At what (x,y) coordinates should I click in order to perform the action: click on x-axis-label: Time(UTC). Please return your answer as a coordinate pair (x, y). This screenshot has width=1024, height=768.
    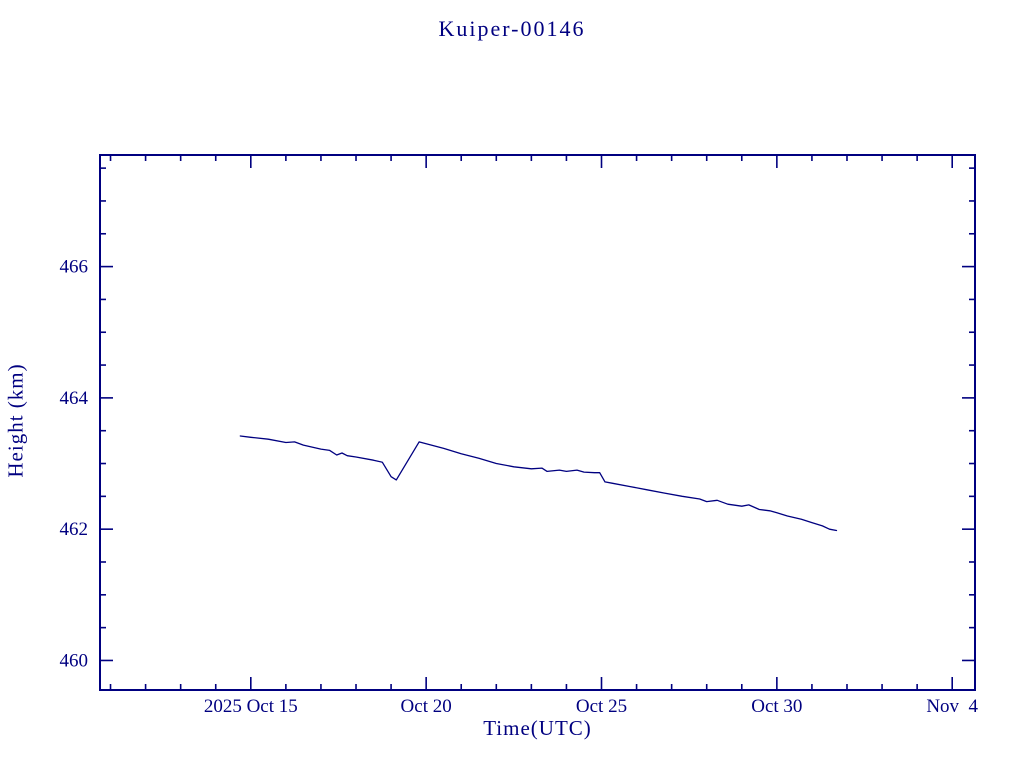
    Looking at the image, I should click on (537, 728).